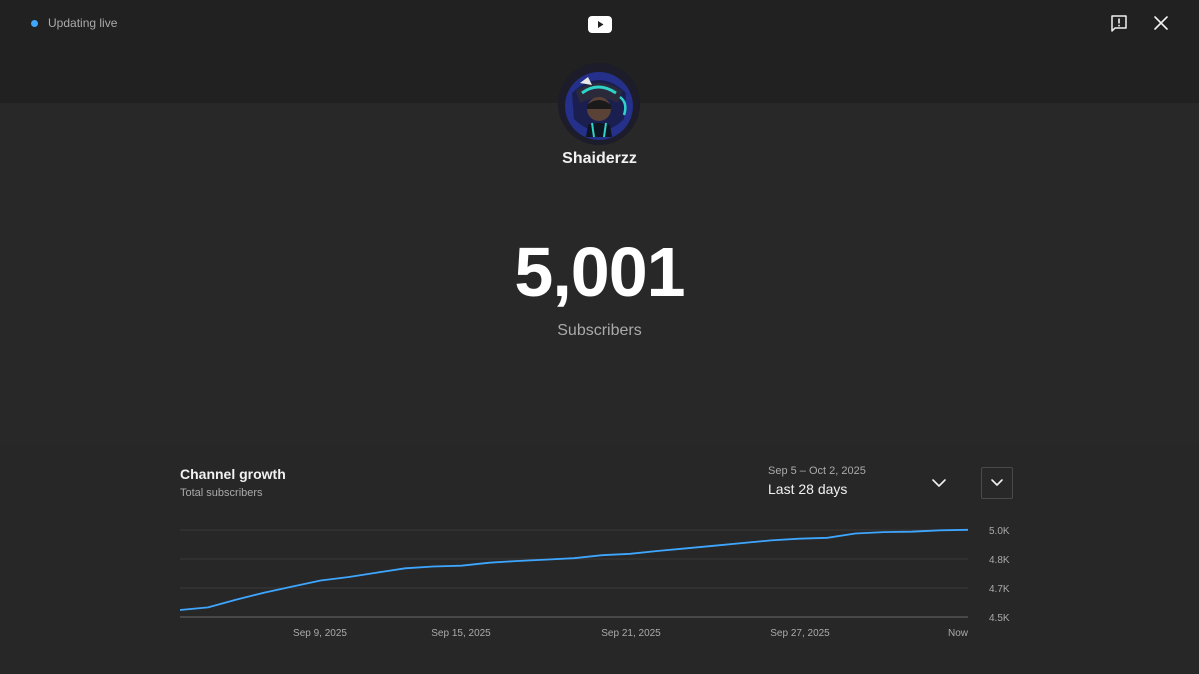 Image resolution: width=1199 pixels, height=674 pixels. Describe the element at coordinates (574, 569) in the screenshot. I see `series-line` at that location.